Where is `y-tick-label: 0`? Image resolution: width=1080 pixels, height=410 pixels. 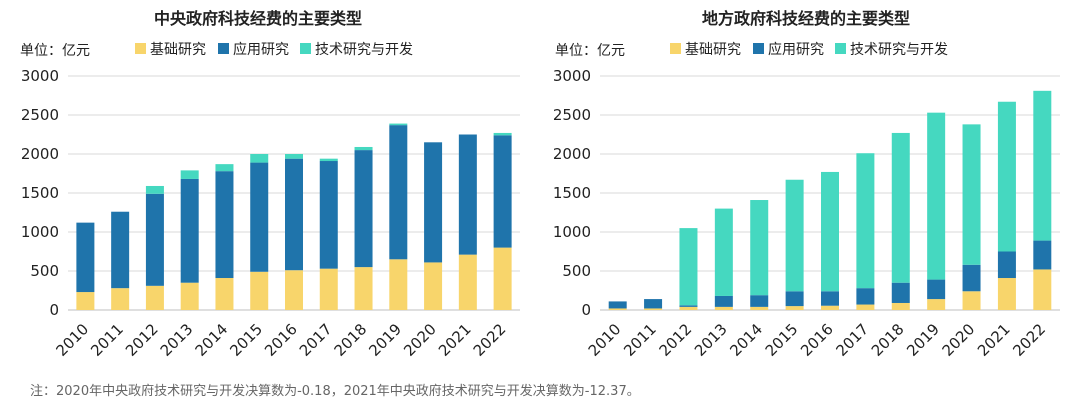
y-tick-label: 0 is located at coordinates (54, 310).